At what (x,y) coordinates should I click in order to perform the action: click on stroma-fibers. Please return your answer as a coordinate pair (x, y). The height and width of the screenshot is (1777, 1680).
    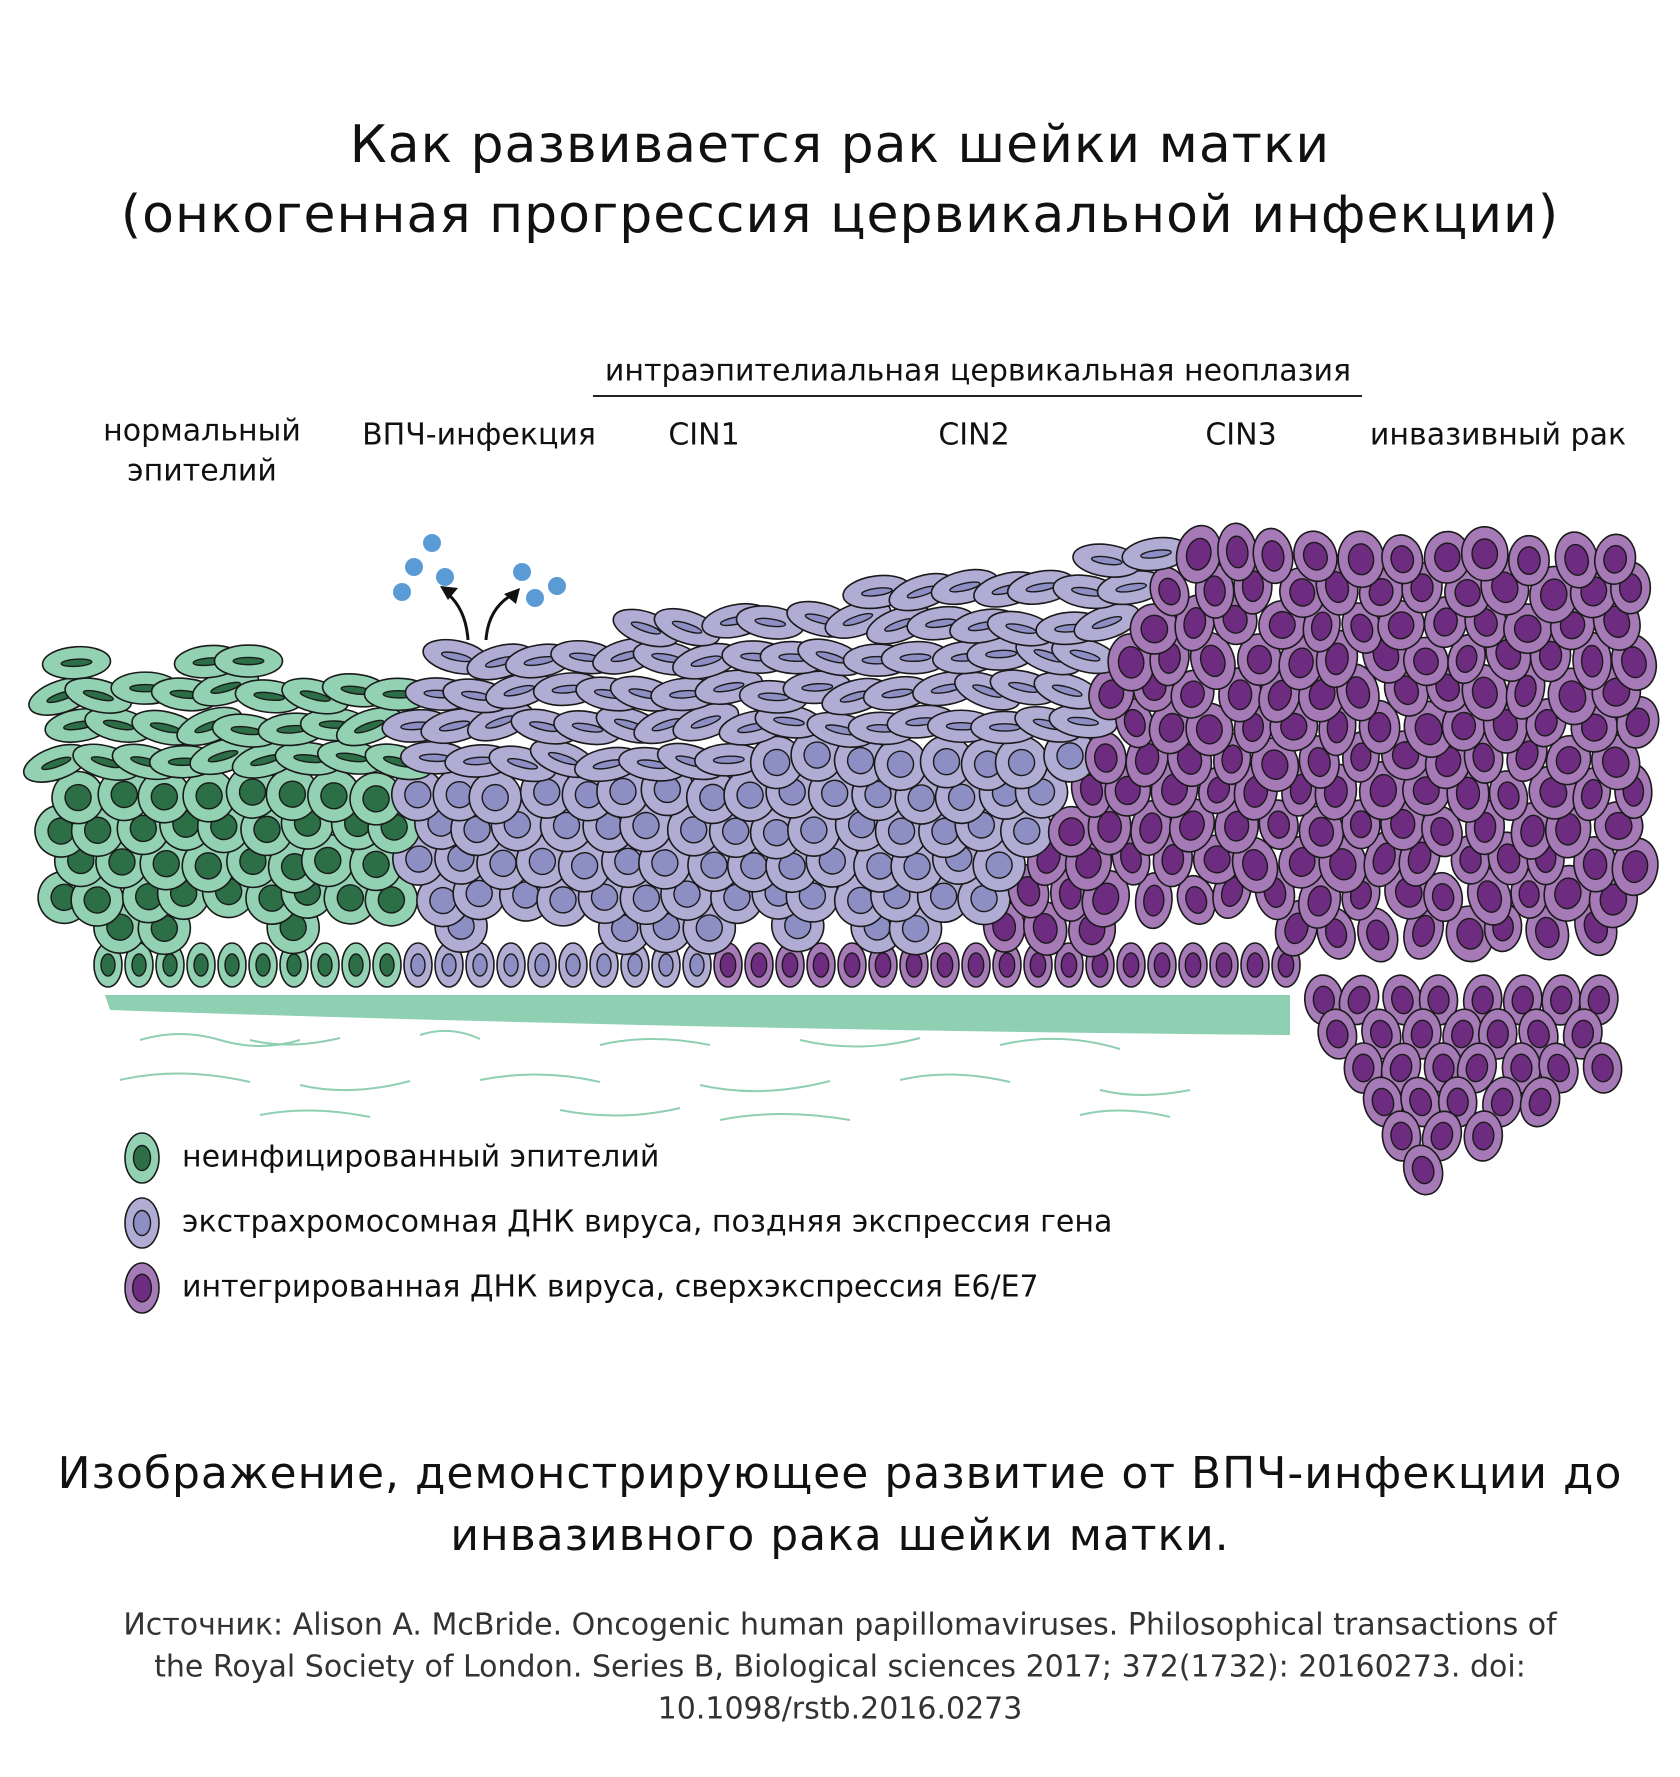
    Looking at the image, I should click on (655, 1075).